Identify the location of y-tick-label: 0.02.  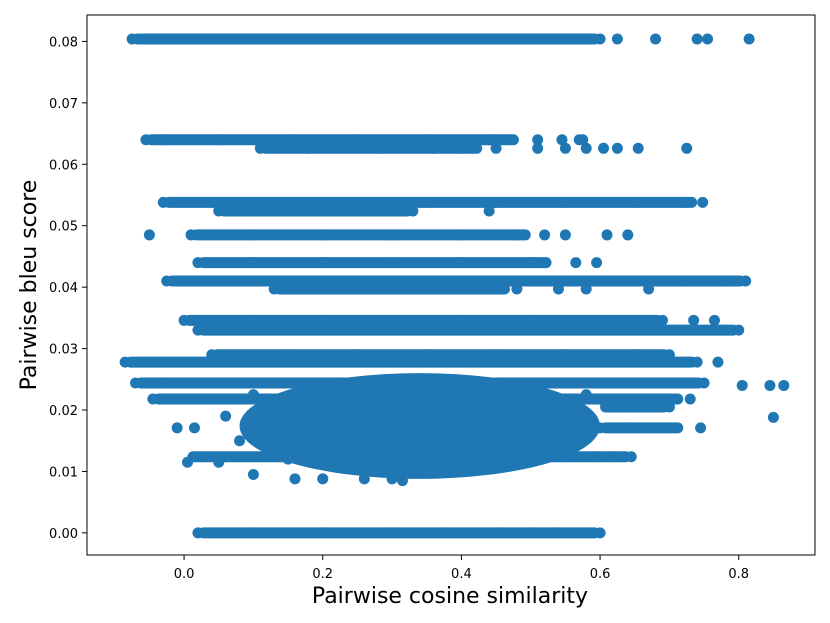
(63, 411).